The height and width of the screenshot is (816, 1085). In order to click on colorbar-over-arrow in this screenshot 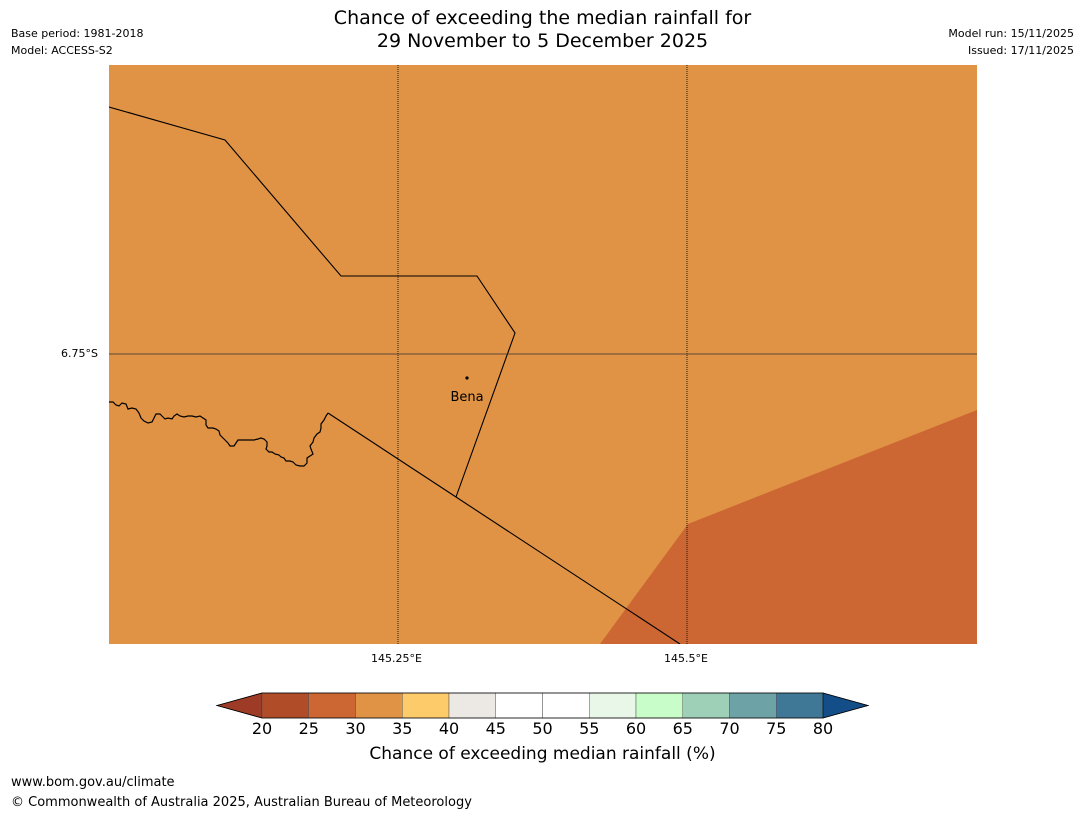, I will do `click(846, 705)`.